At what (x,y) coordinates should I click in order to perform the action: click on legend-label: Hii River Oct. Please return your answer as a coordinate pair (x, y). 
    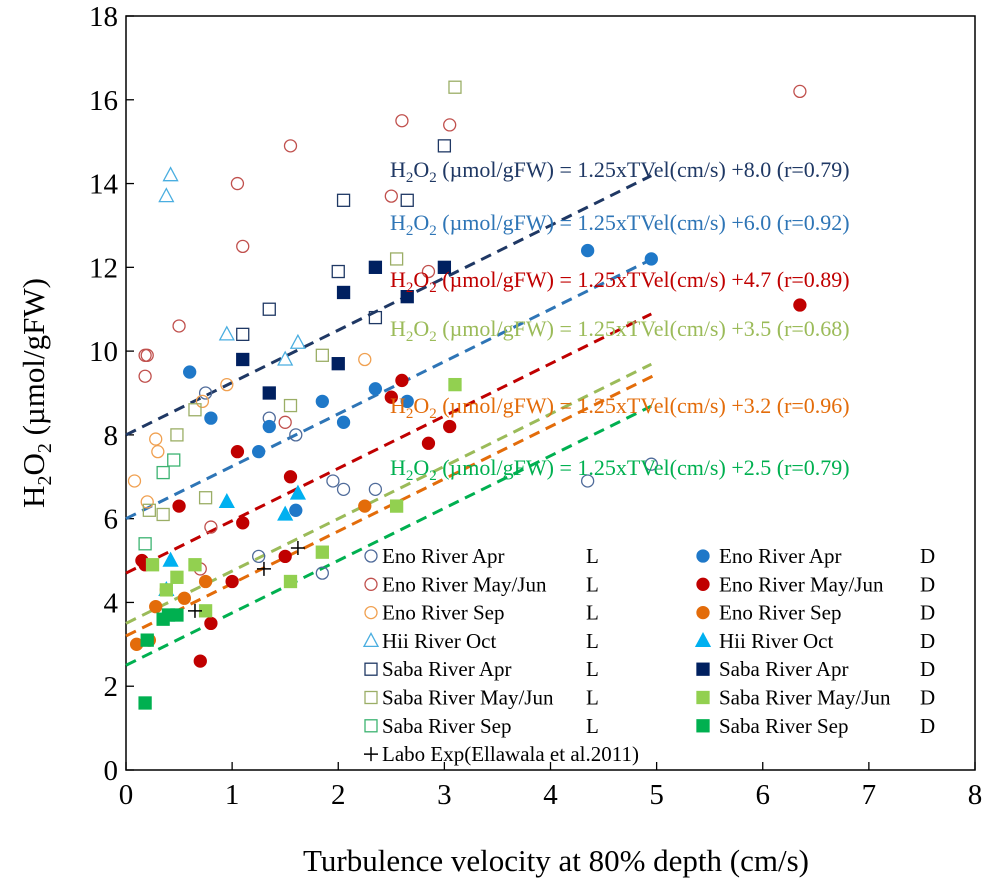
    Looking at the image, I should click on (776, 641).